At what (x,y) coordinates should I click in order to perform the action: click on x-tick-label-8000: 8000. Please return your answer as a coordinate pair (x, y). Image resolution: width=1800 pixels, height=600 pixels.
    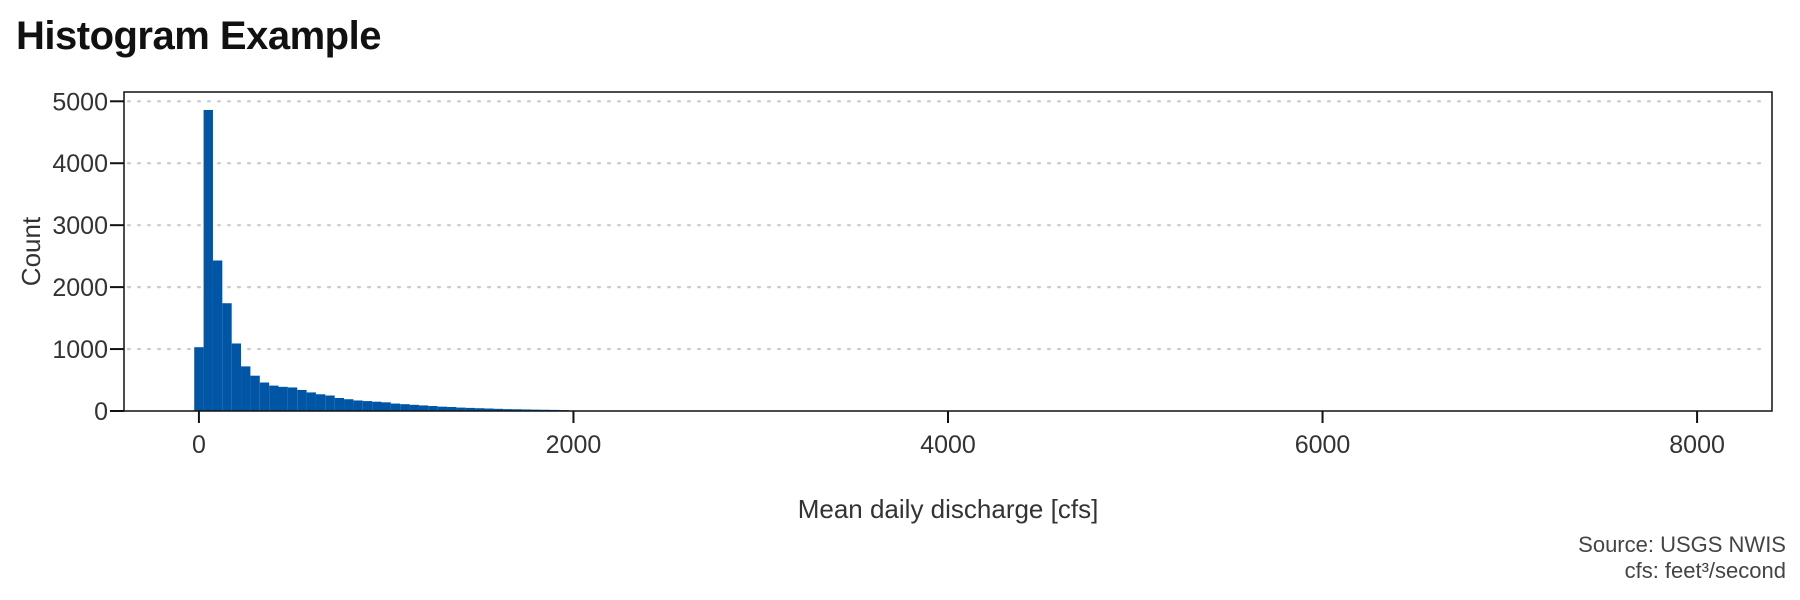
    Looking at the image, I should click on (1697, 445).